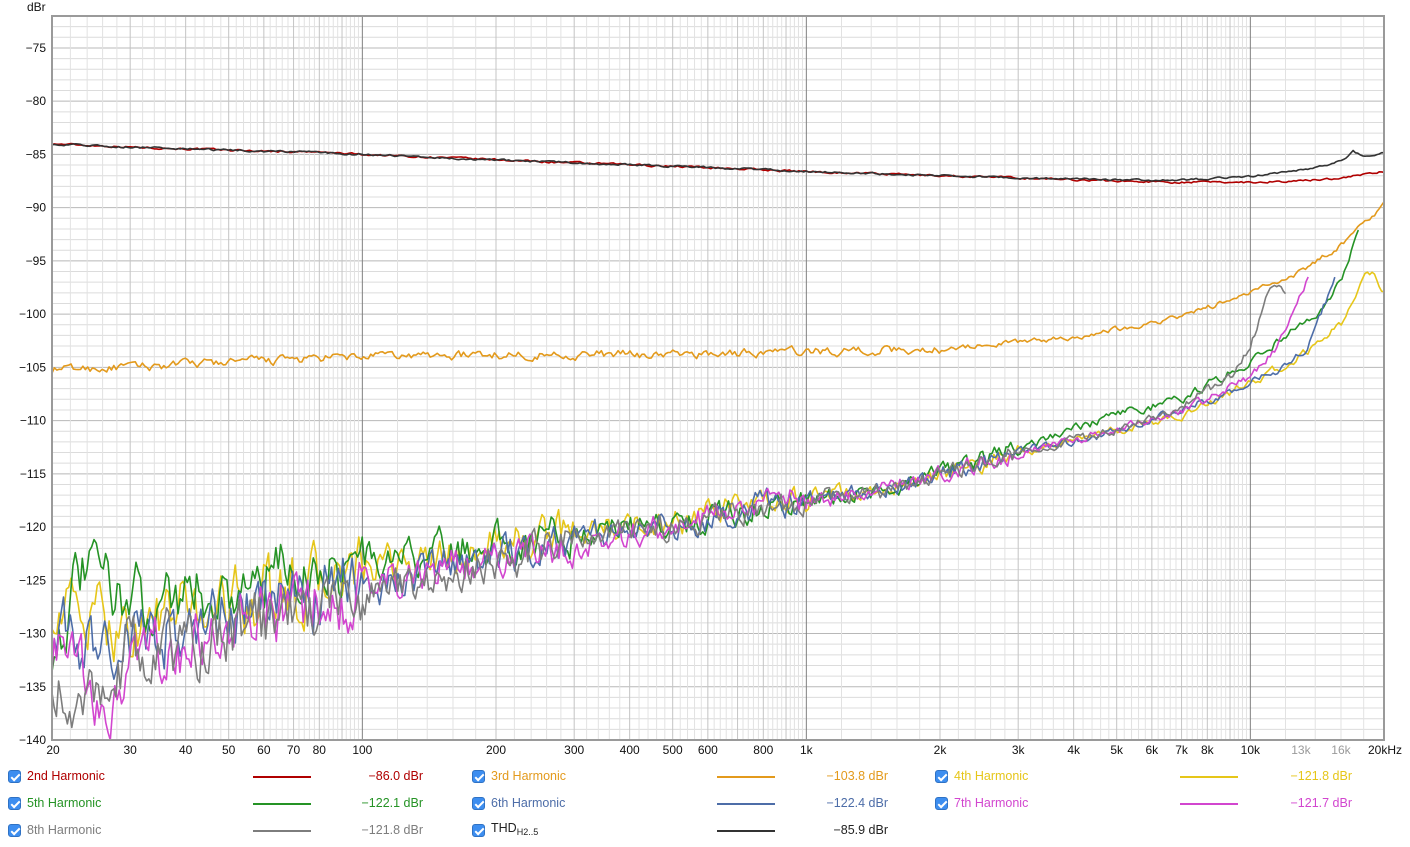  What do you see at coordinates (941, 803) in the screenshot?
I see `checkbox-7th-harmonic` at bounding box center [941, 803].